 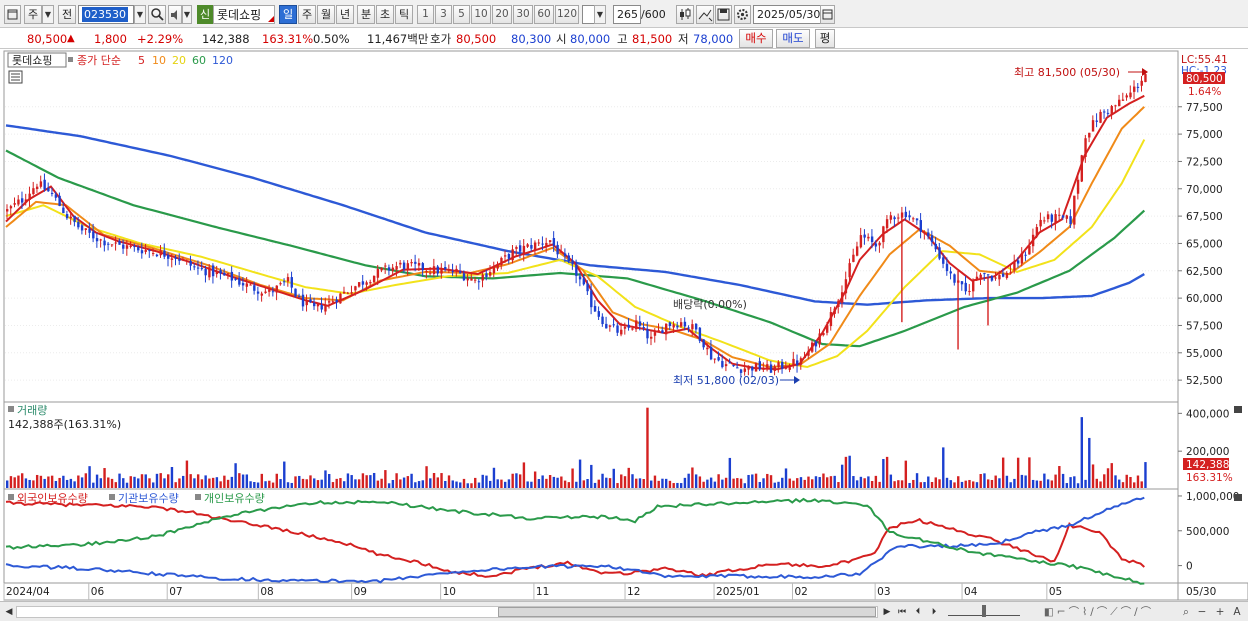 I want to click on tick-120: 120, so click(x=567, y=14).